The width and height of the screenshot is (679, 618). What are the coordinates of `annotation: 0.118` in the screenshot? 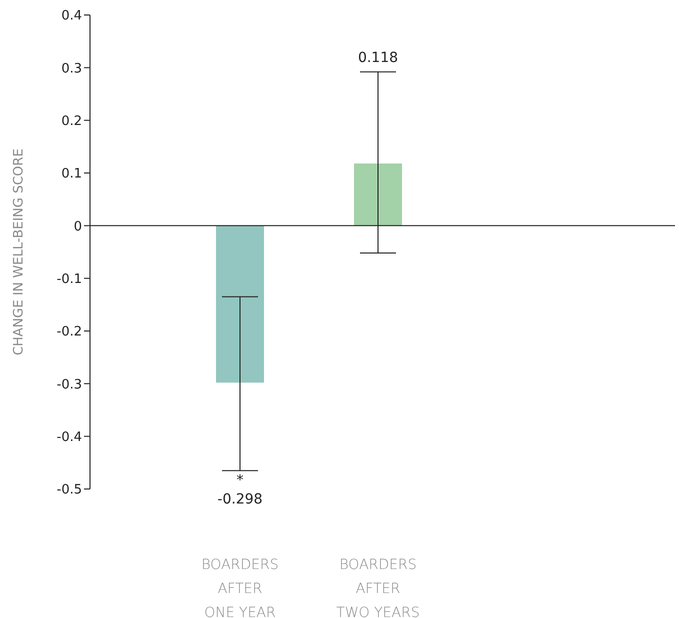 It's located at (378, 58).